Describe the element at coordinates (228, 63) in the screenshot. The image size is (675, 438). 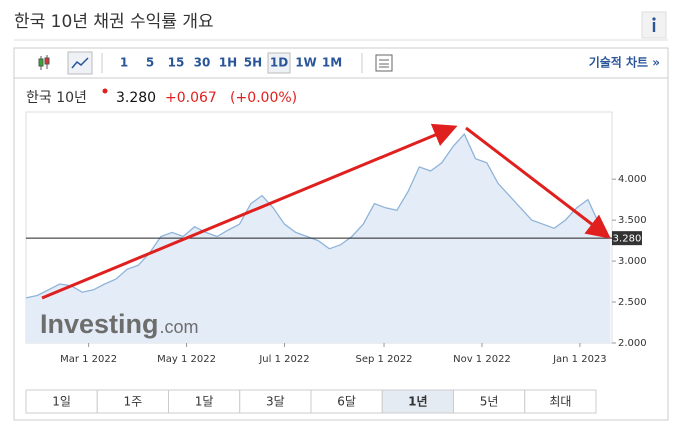
I see `interval-button: 1H` at that location.